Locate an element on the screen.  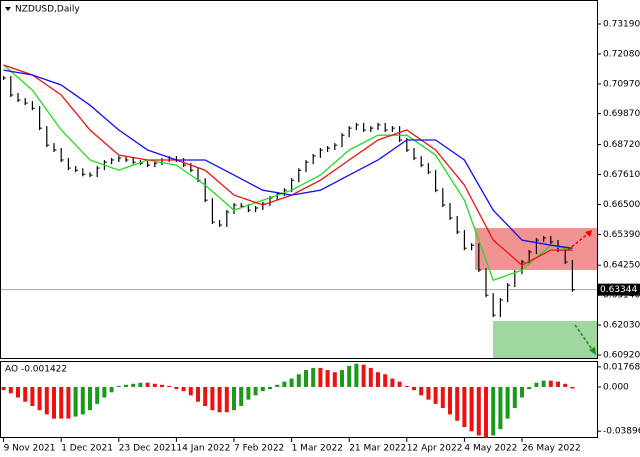
x-tick-label: 21 Mar 2022 is located at coordinates (377, 449).